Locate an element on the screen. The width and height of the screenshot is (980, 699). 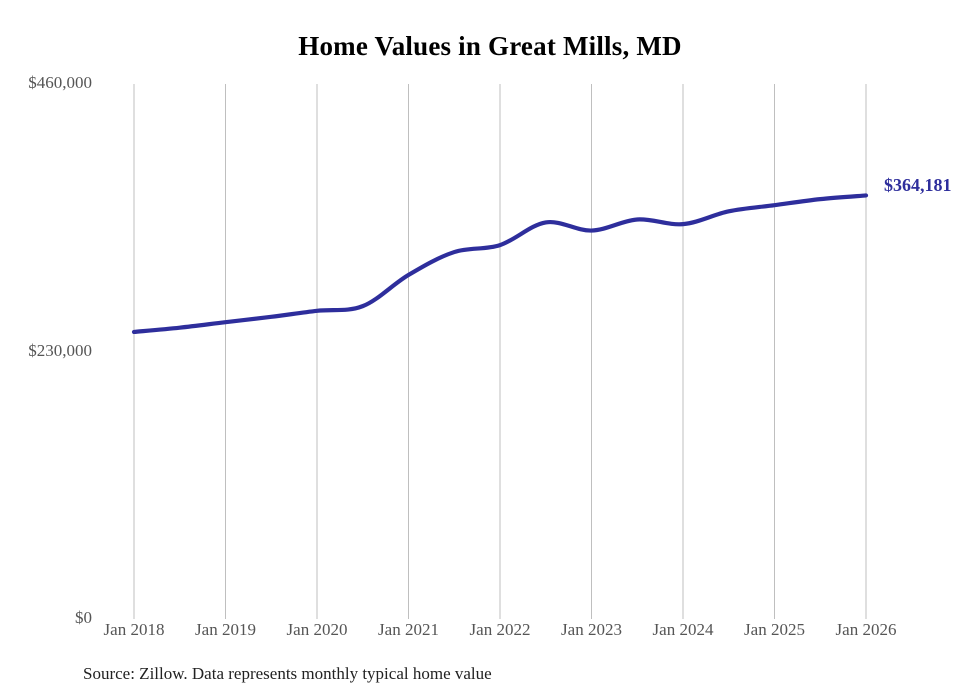
y-axis-tick-label-0: $0 is located at coordinates (83, 617).